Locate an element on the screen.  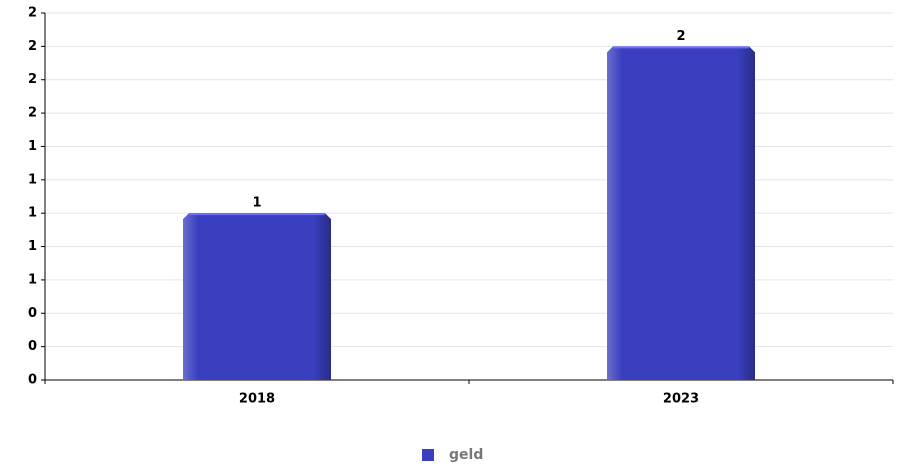
data-label: 2 is located at coordinates (680, 36).